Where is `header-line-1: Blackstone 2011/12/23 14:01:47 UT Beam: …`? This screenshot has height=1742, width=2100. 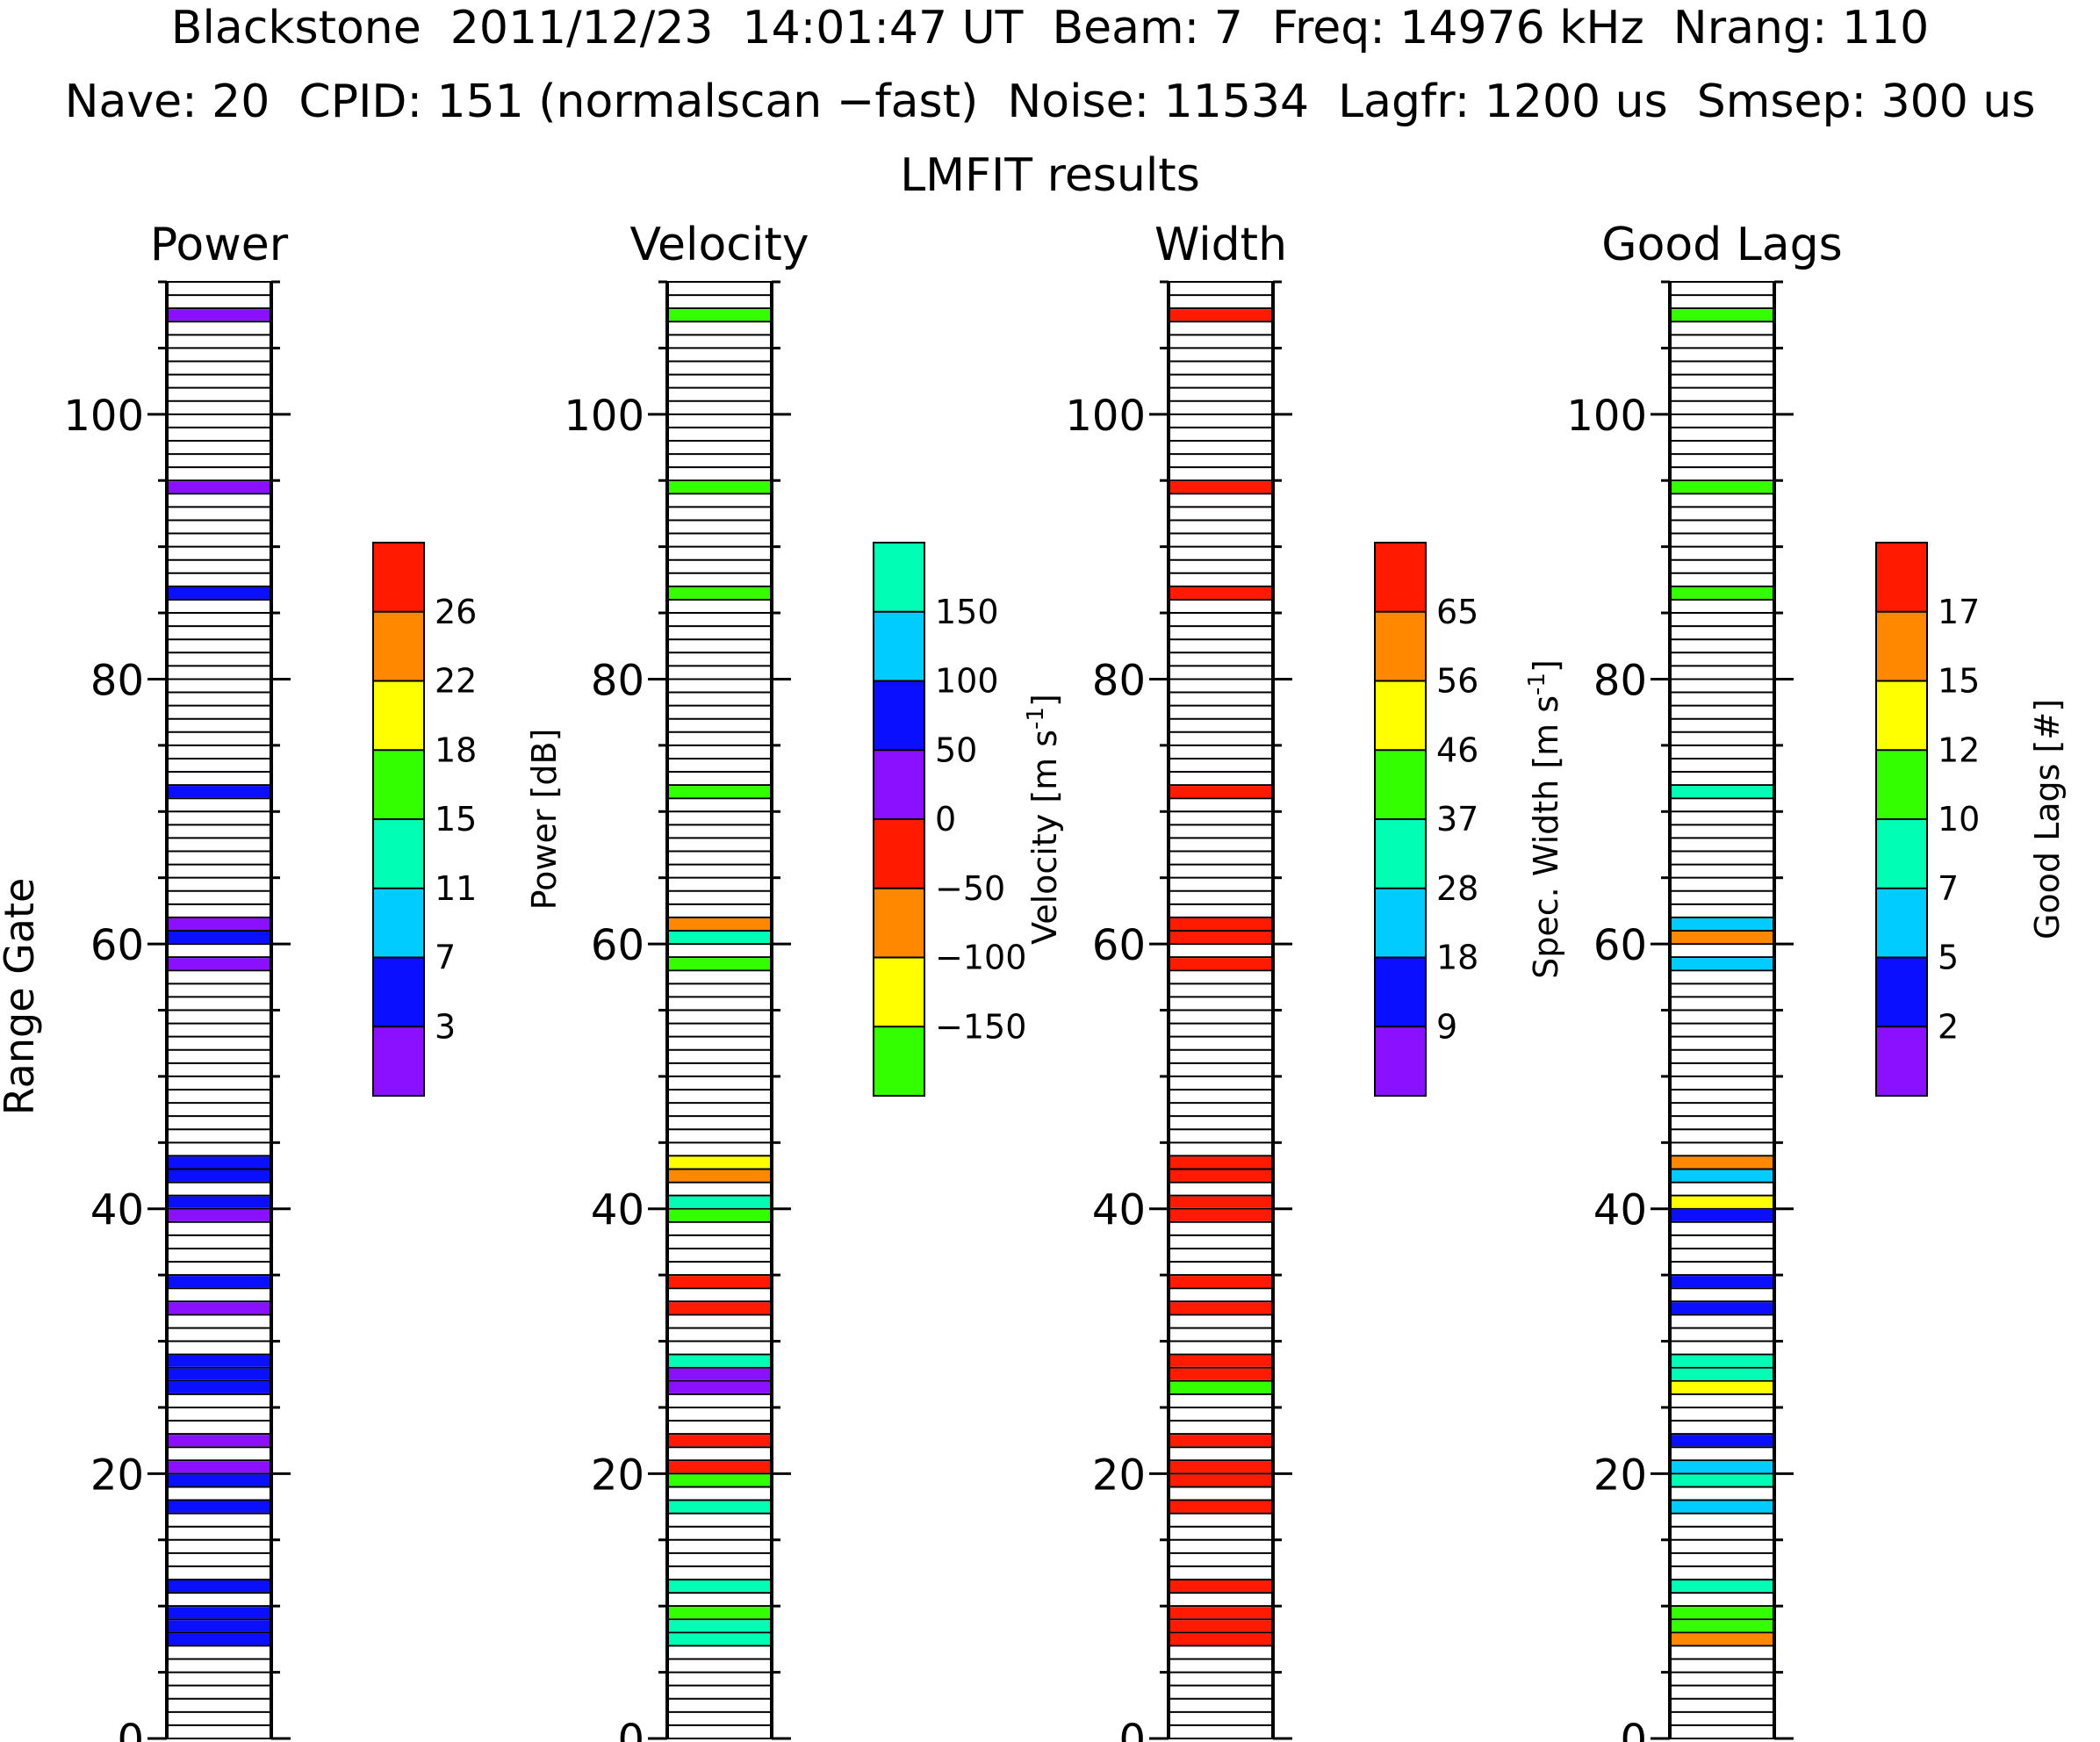 header-line-1: Blackstone 2011/12/23 14:01:47 UT Beam: … is located at coordinates (1050, 28).